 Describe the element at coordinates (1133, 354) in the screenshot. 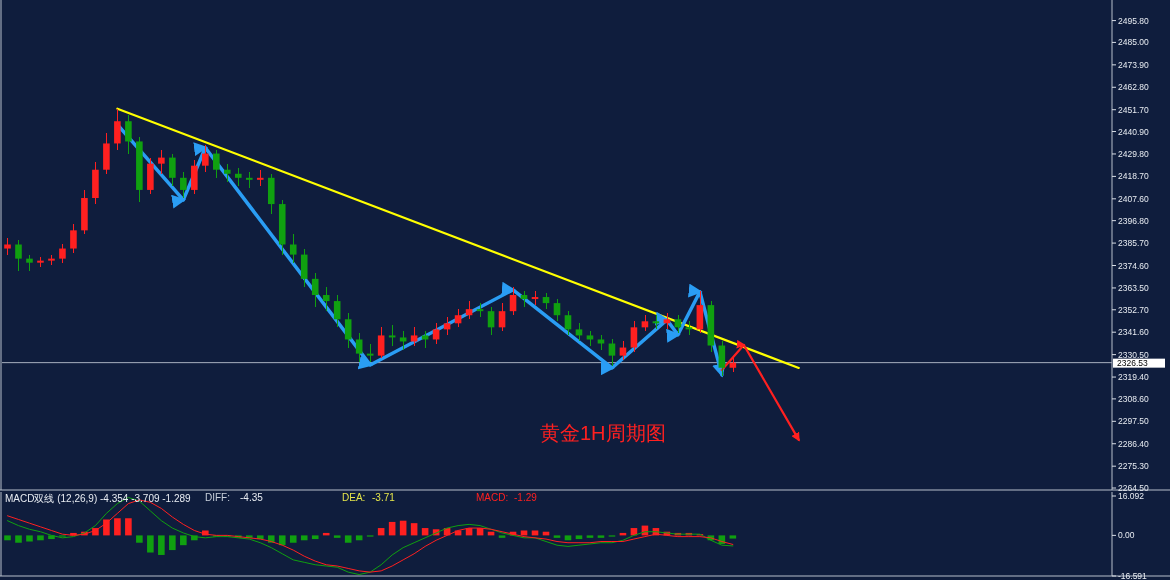

I see `y-tick-label: 2330.50` at that location.